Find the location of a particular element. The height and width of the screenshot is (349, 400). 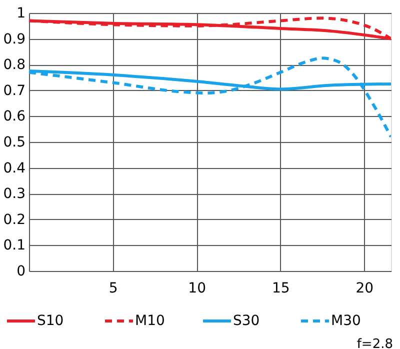

y-tick-label: 0.6 is located at coordinates (14, 116).